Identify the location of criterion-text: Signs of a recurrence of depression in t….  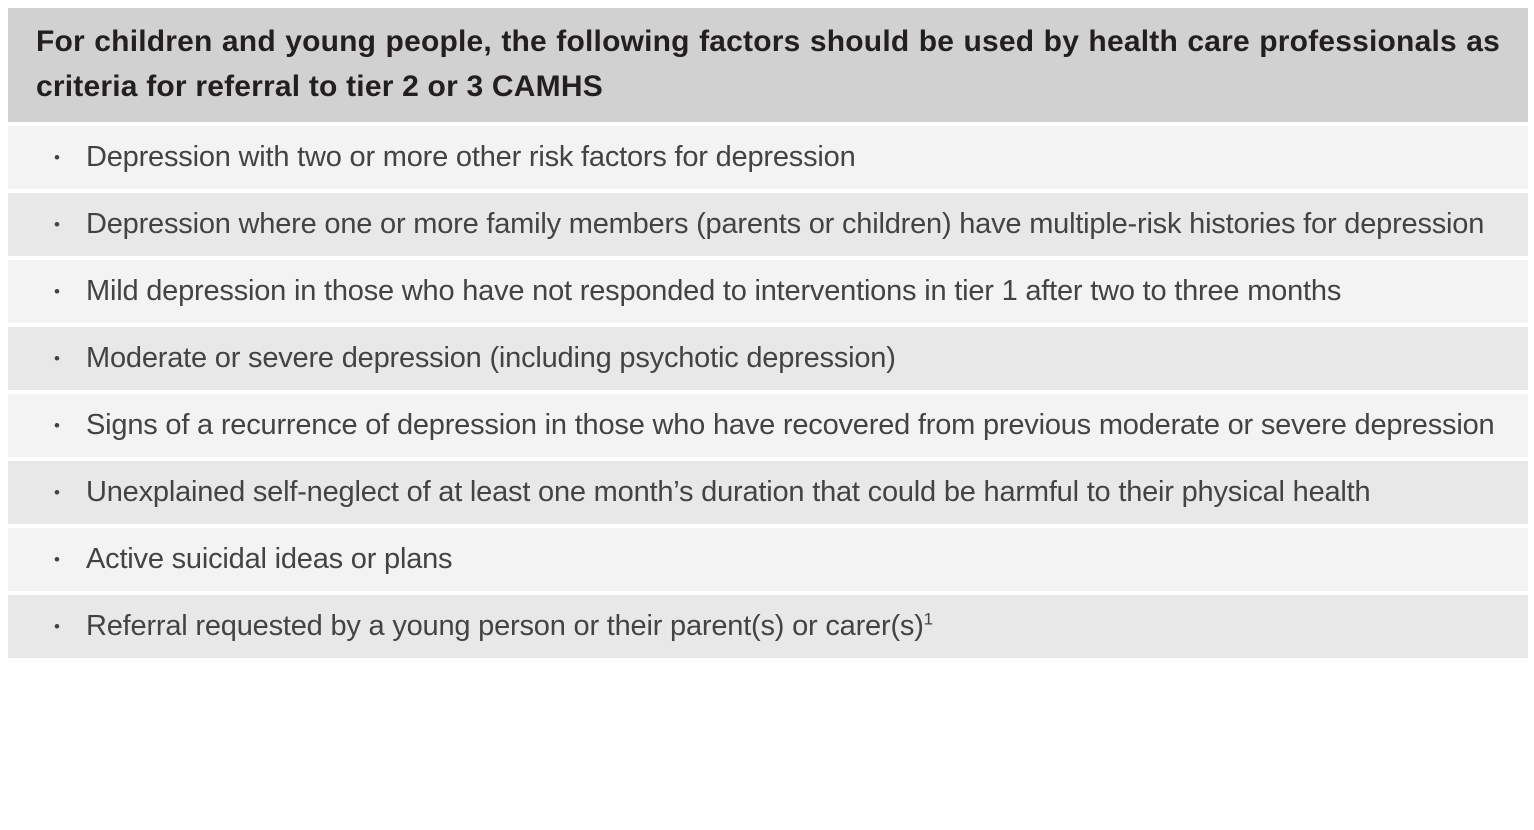
(790, 425).